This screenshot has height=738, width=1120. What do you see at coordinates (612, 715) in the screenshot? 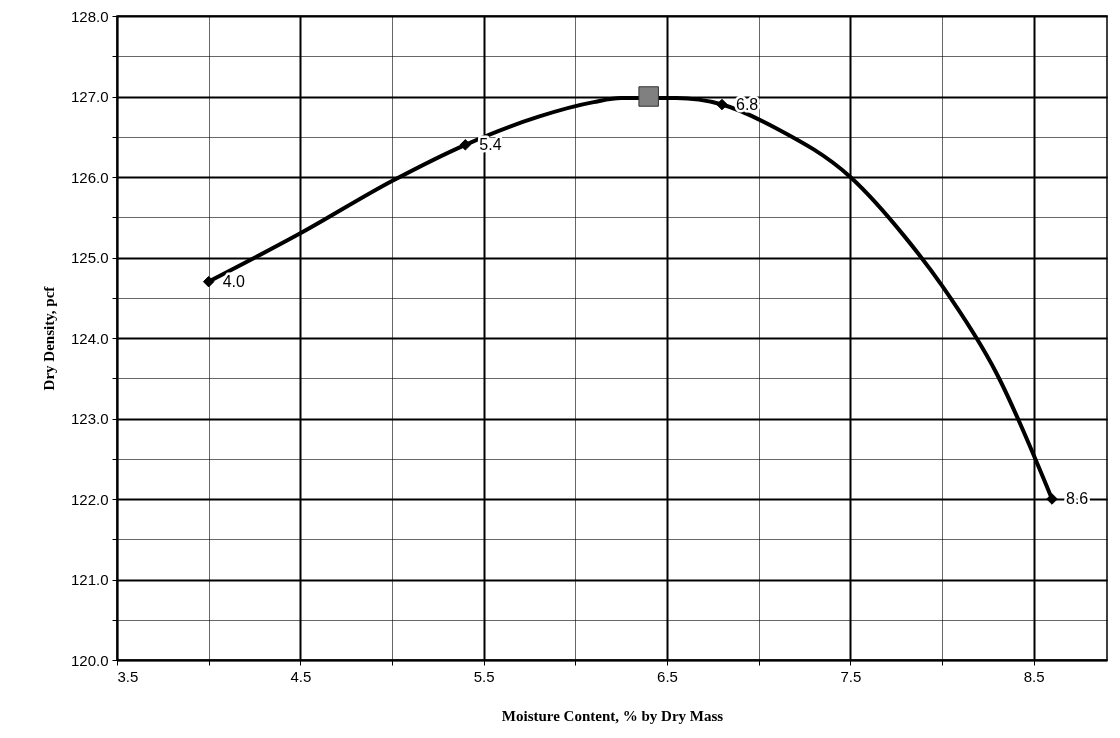
I see `x-axis-title: Moisture Content, % by Dry Mass` at bounding box center [612, 715].